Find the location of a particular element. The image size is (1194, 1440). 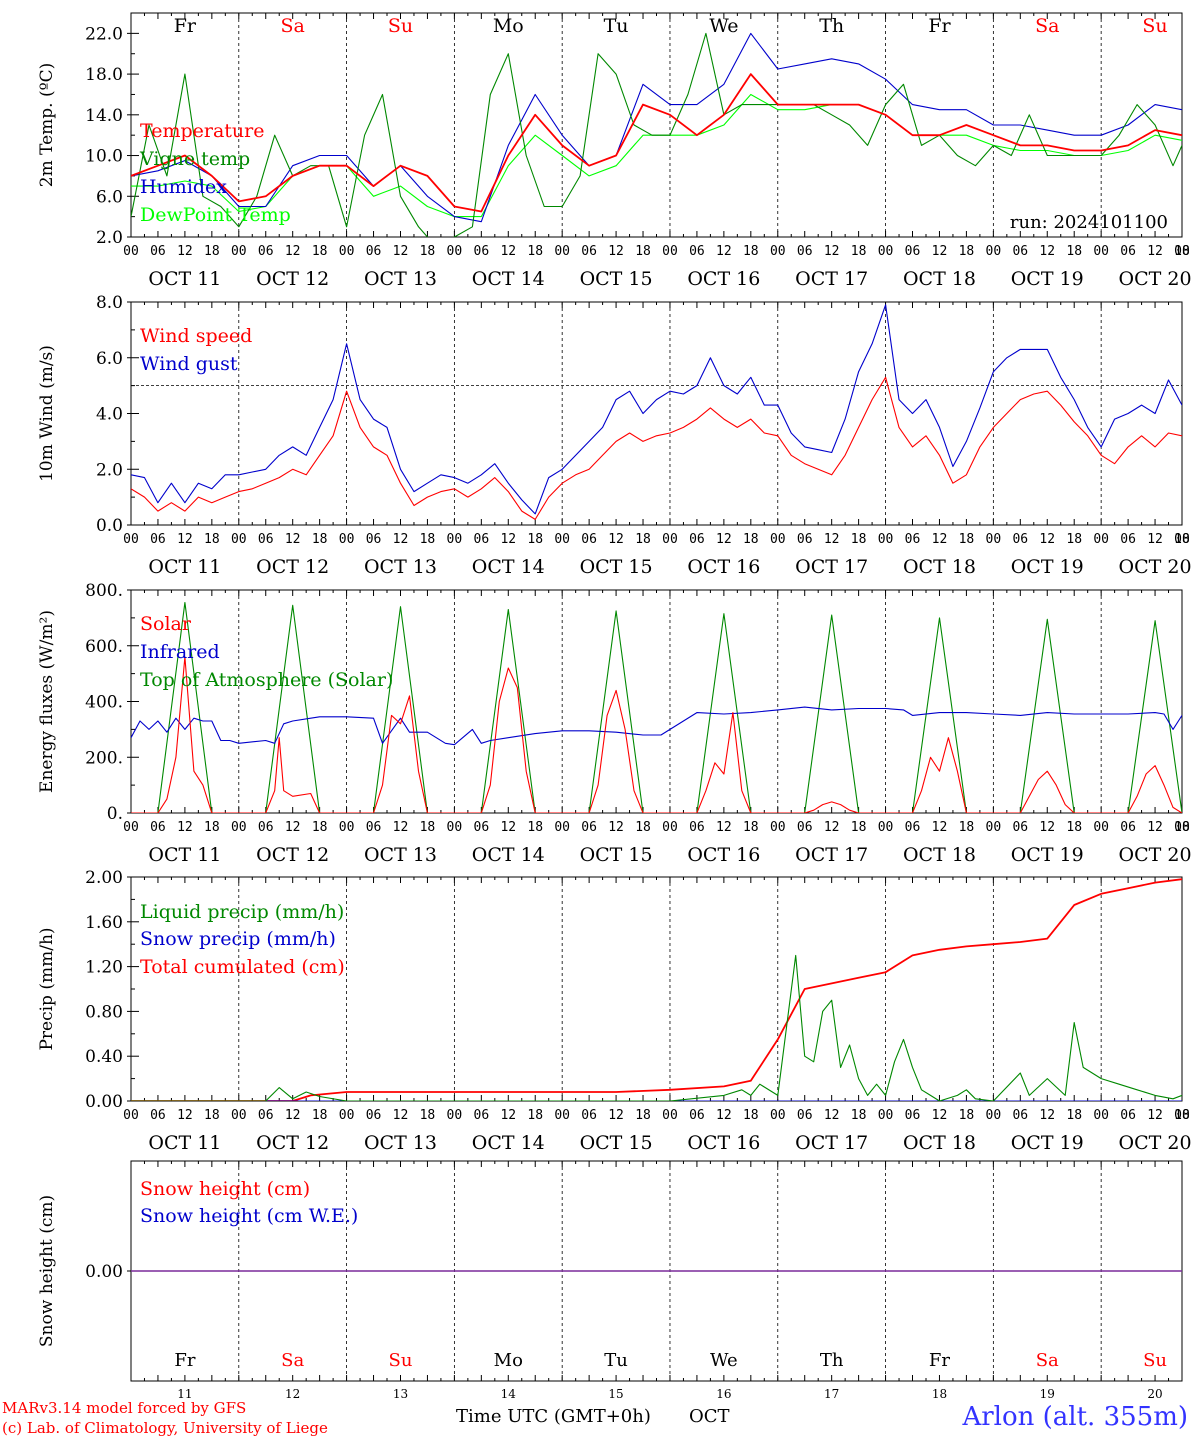

run-annotation: run: 2024101100 is located at coordinates (1089, 222).